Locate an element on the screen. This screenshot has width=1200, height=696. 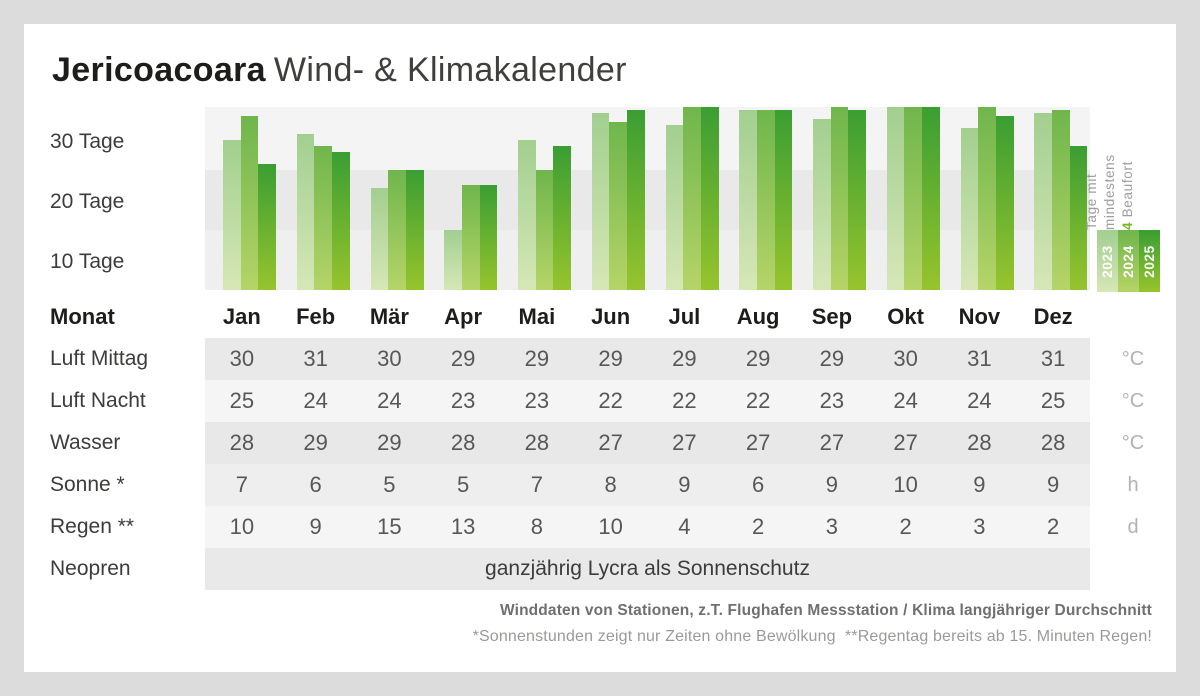
bar-group-nov is located at coordinates (987, 198).